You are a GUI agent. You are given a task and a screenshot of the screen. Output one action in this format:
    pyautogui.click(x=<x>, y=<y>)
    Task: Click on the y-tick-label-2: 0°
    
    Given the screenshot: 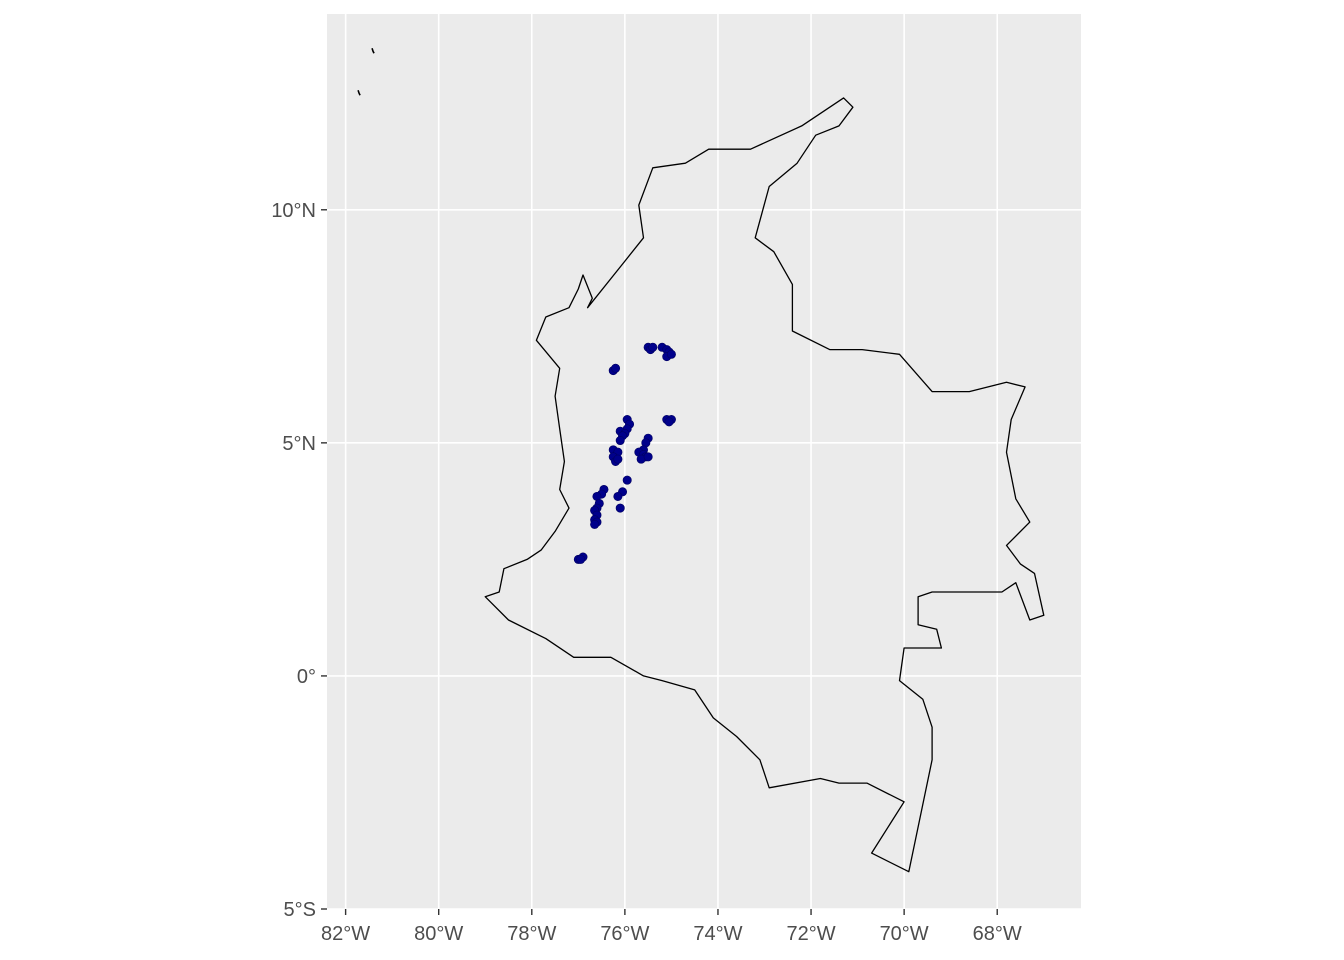 What is the action you would take?
    pyautogui.click(x=306, y=677)
    